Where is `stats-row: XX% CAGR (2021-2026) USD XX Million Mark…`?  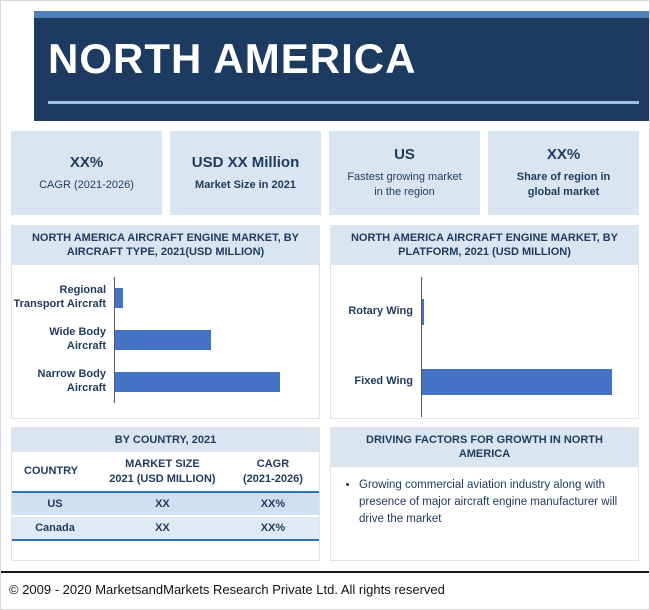 stats-row: XX% CAGR (2021-2026) USD XX Million Mark… is located at coordinates (325, 173).